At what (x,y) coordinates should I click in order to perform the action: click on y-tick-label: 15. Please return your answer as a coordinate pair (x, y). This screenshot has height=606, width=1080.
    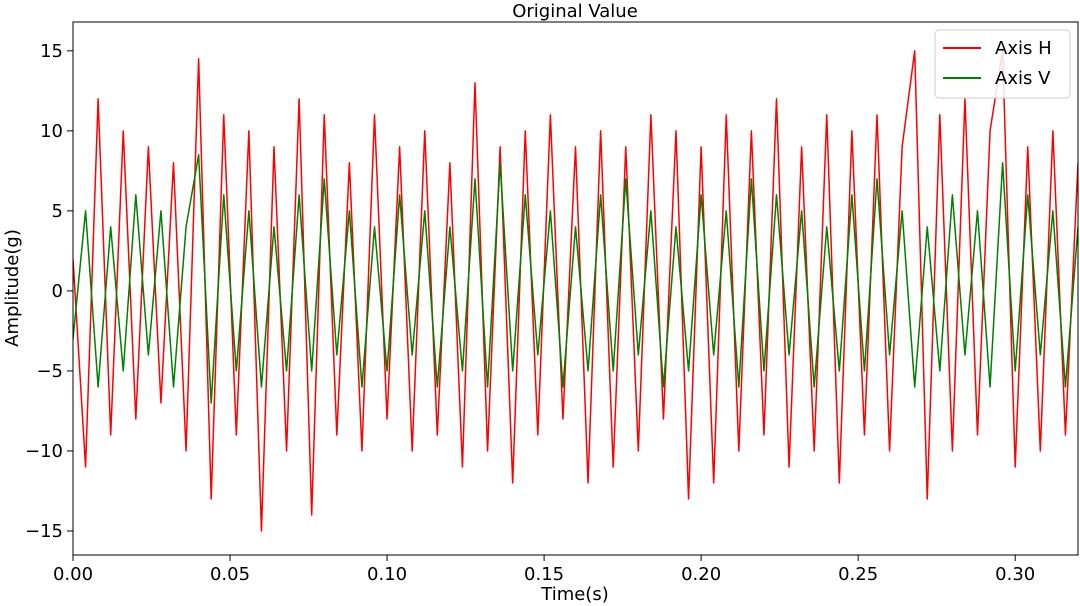
    Looking at the image, I should click on (51, 51).